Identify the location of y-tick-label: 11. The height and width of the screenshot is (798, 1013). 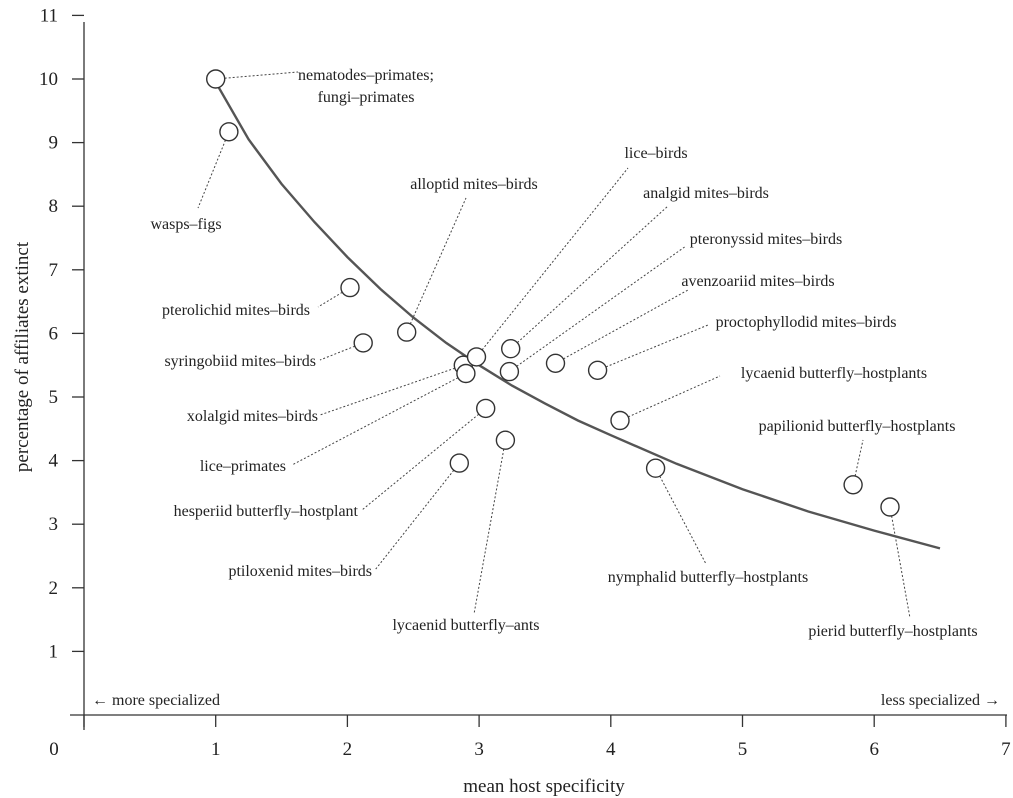
(49, 15).